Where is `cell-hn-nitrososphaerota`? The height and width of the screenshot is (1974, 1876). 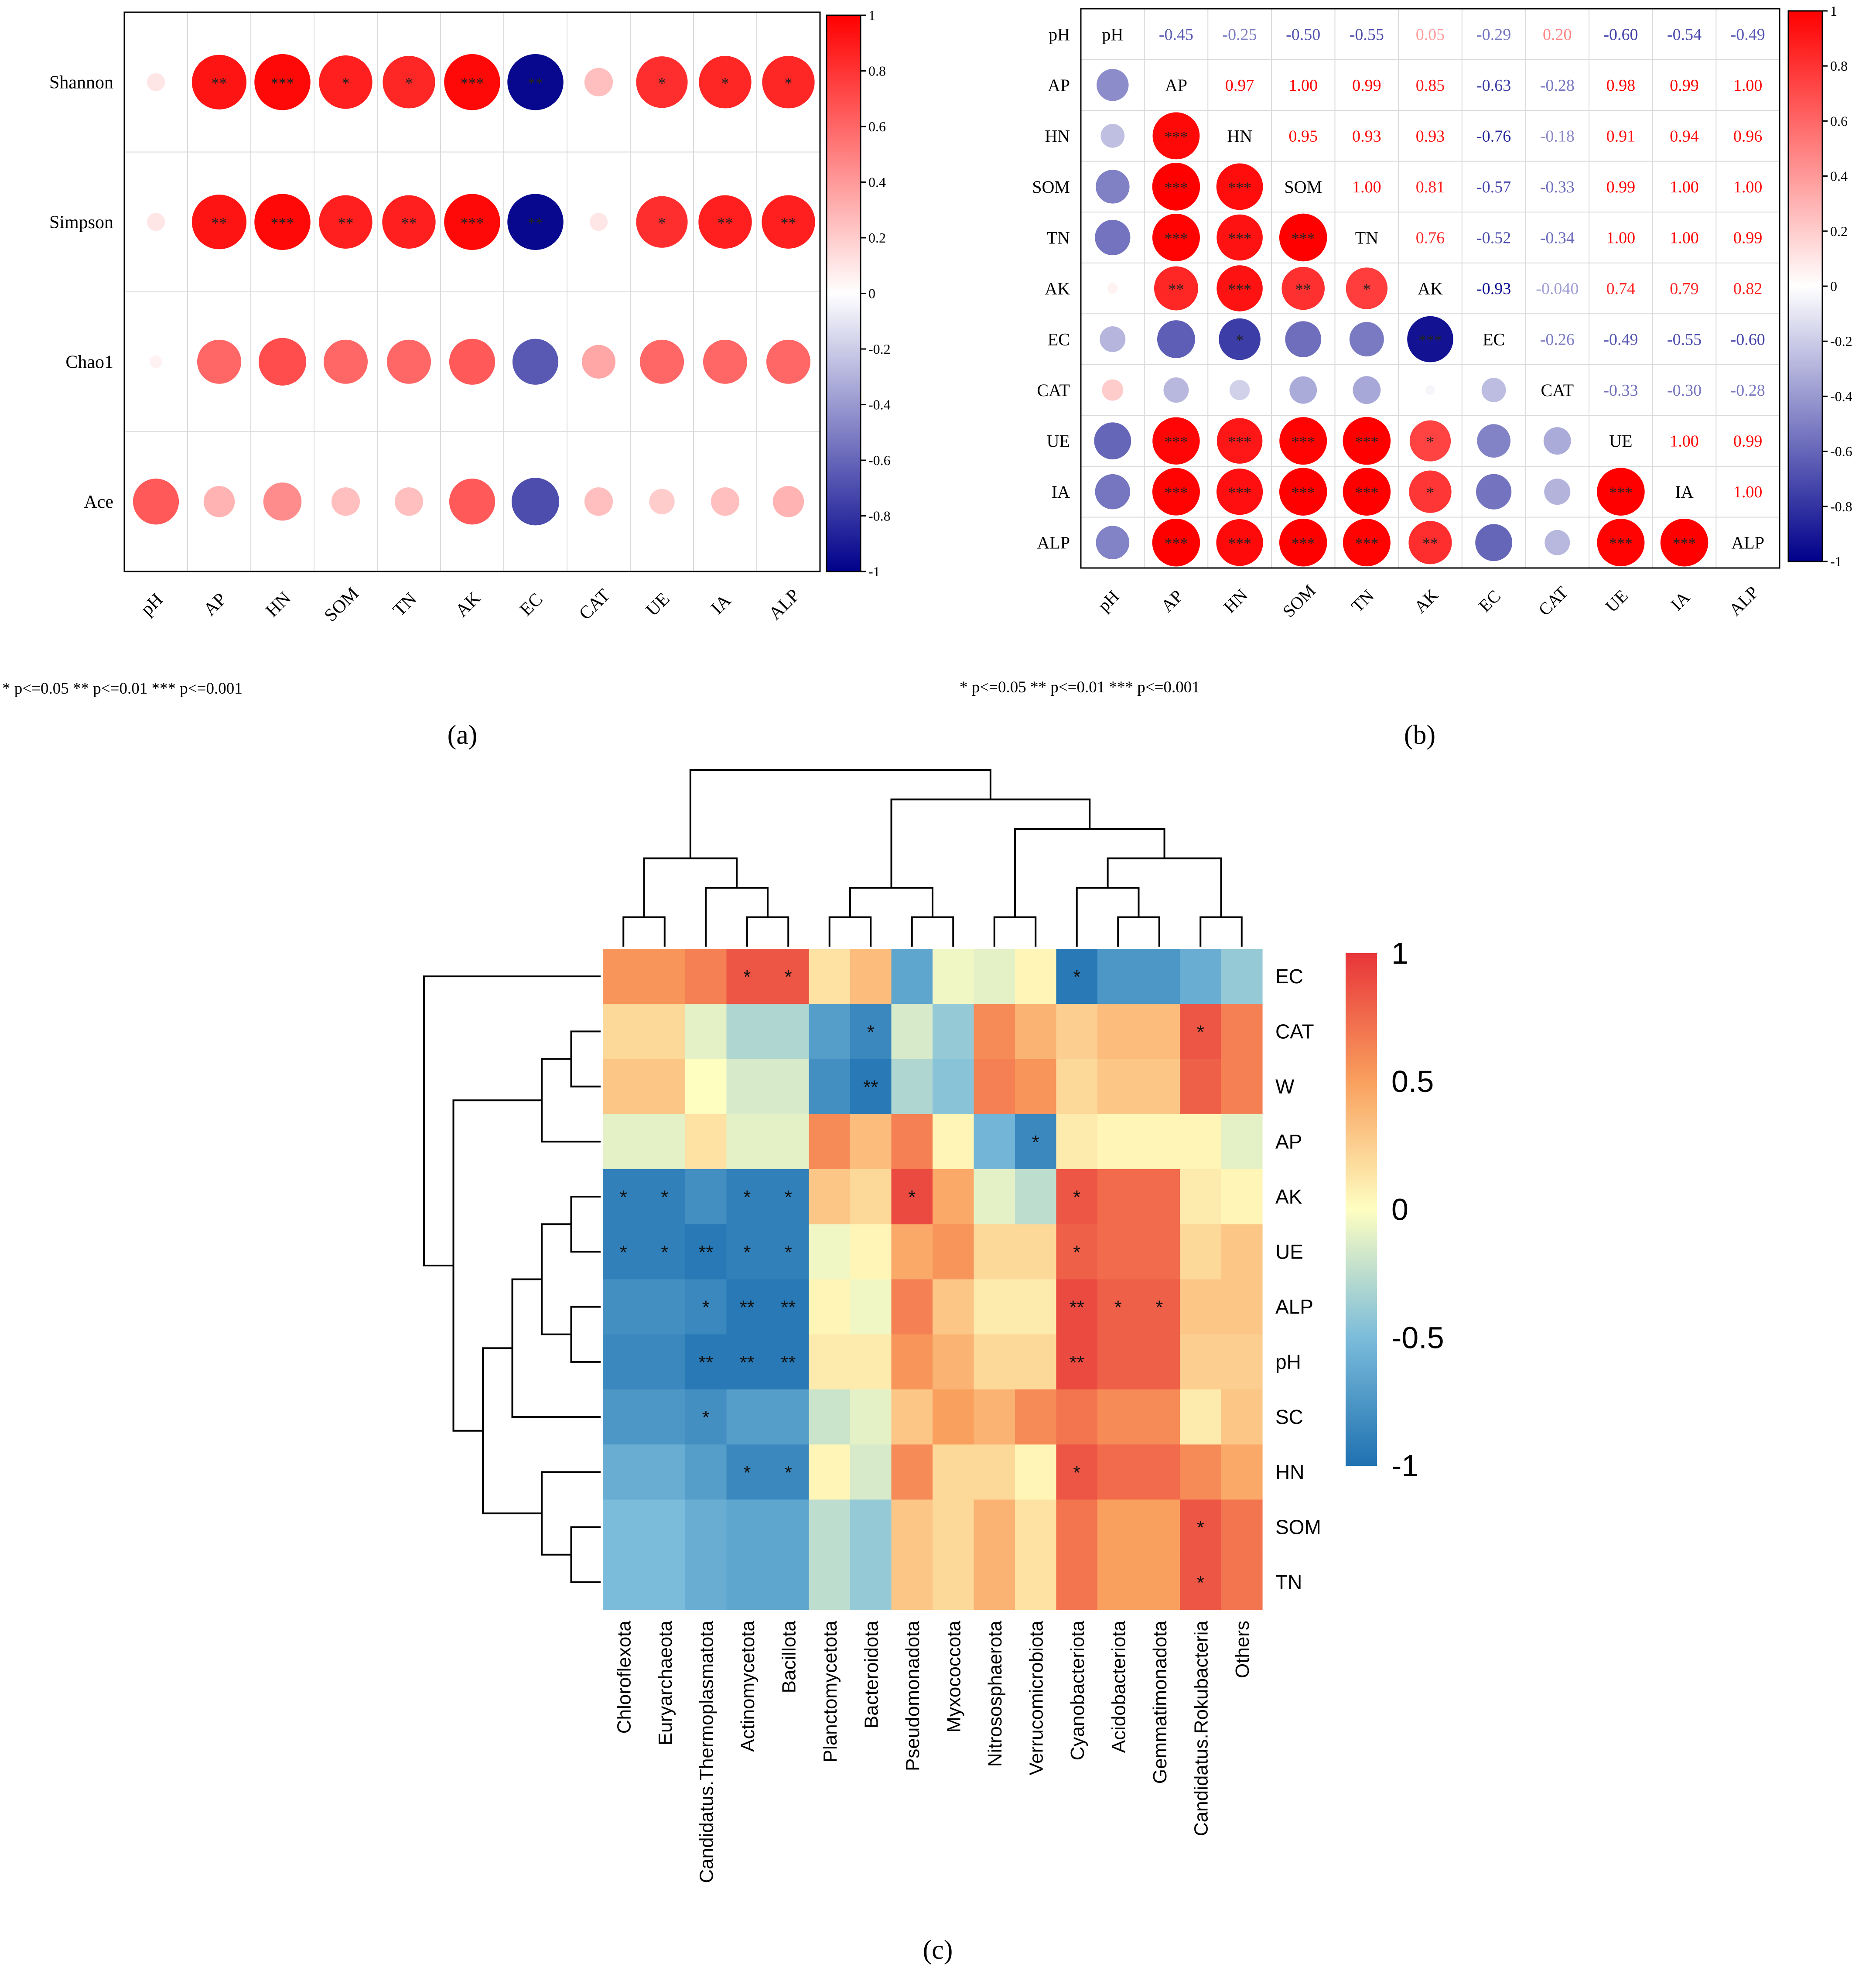
cell-hn-nitrososphaerota is located at coordinates (994, 1472).